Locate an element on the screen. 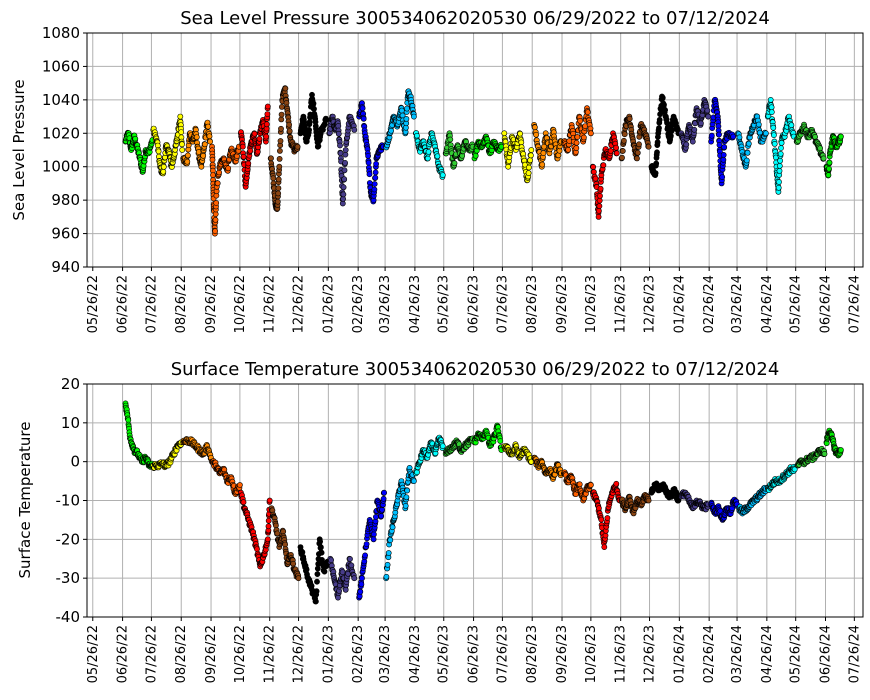 This screenshot has height=700, width=870. x-tick-label: 07/26/23 is located at coordinates (502, 304).